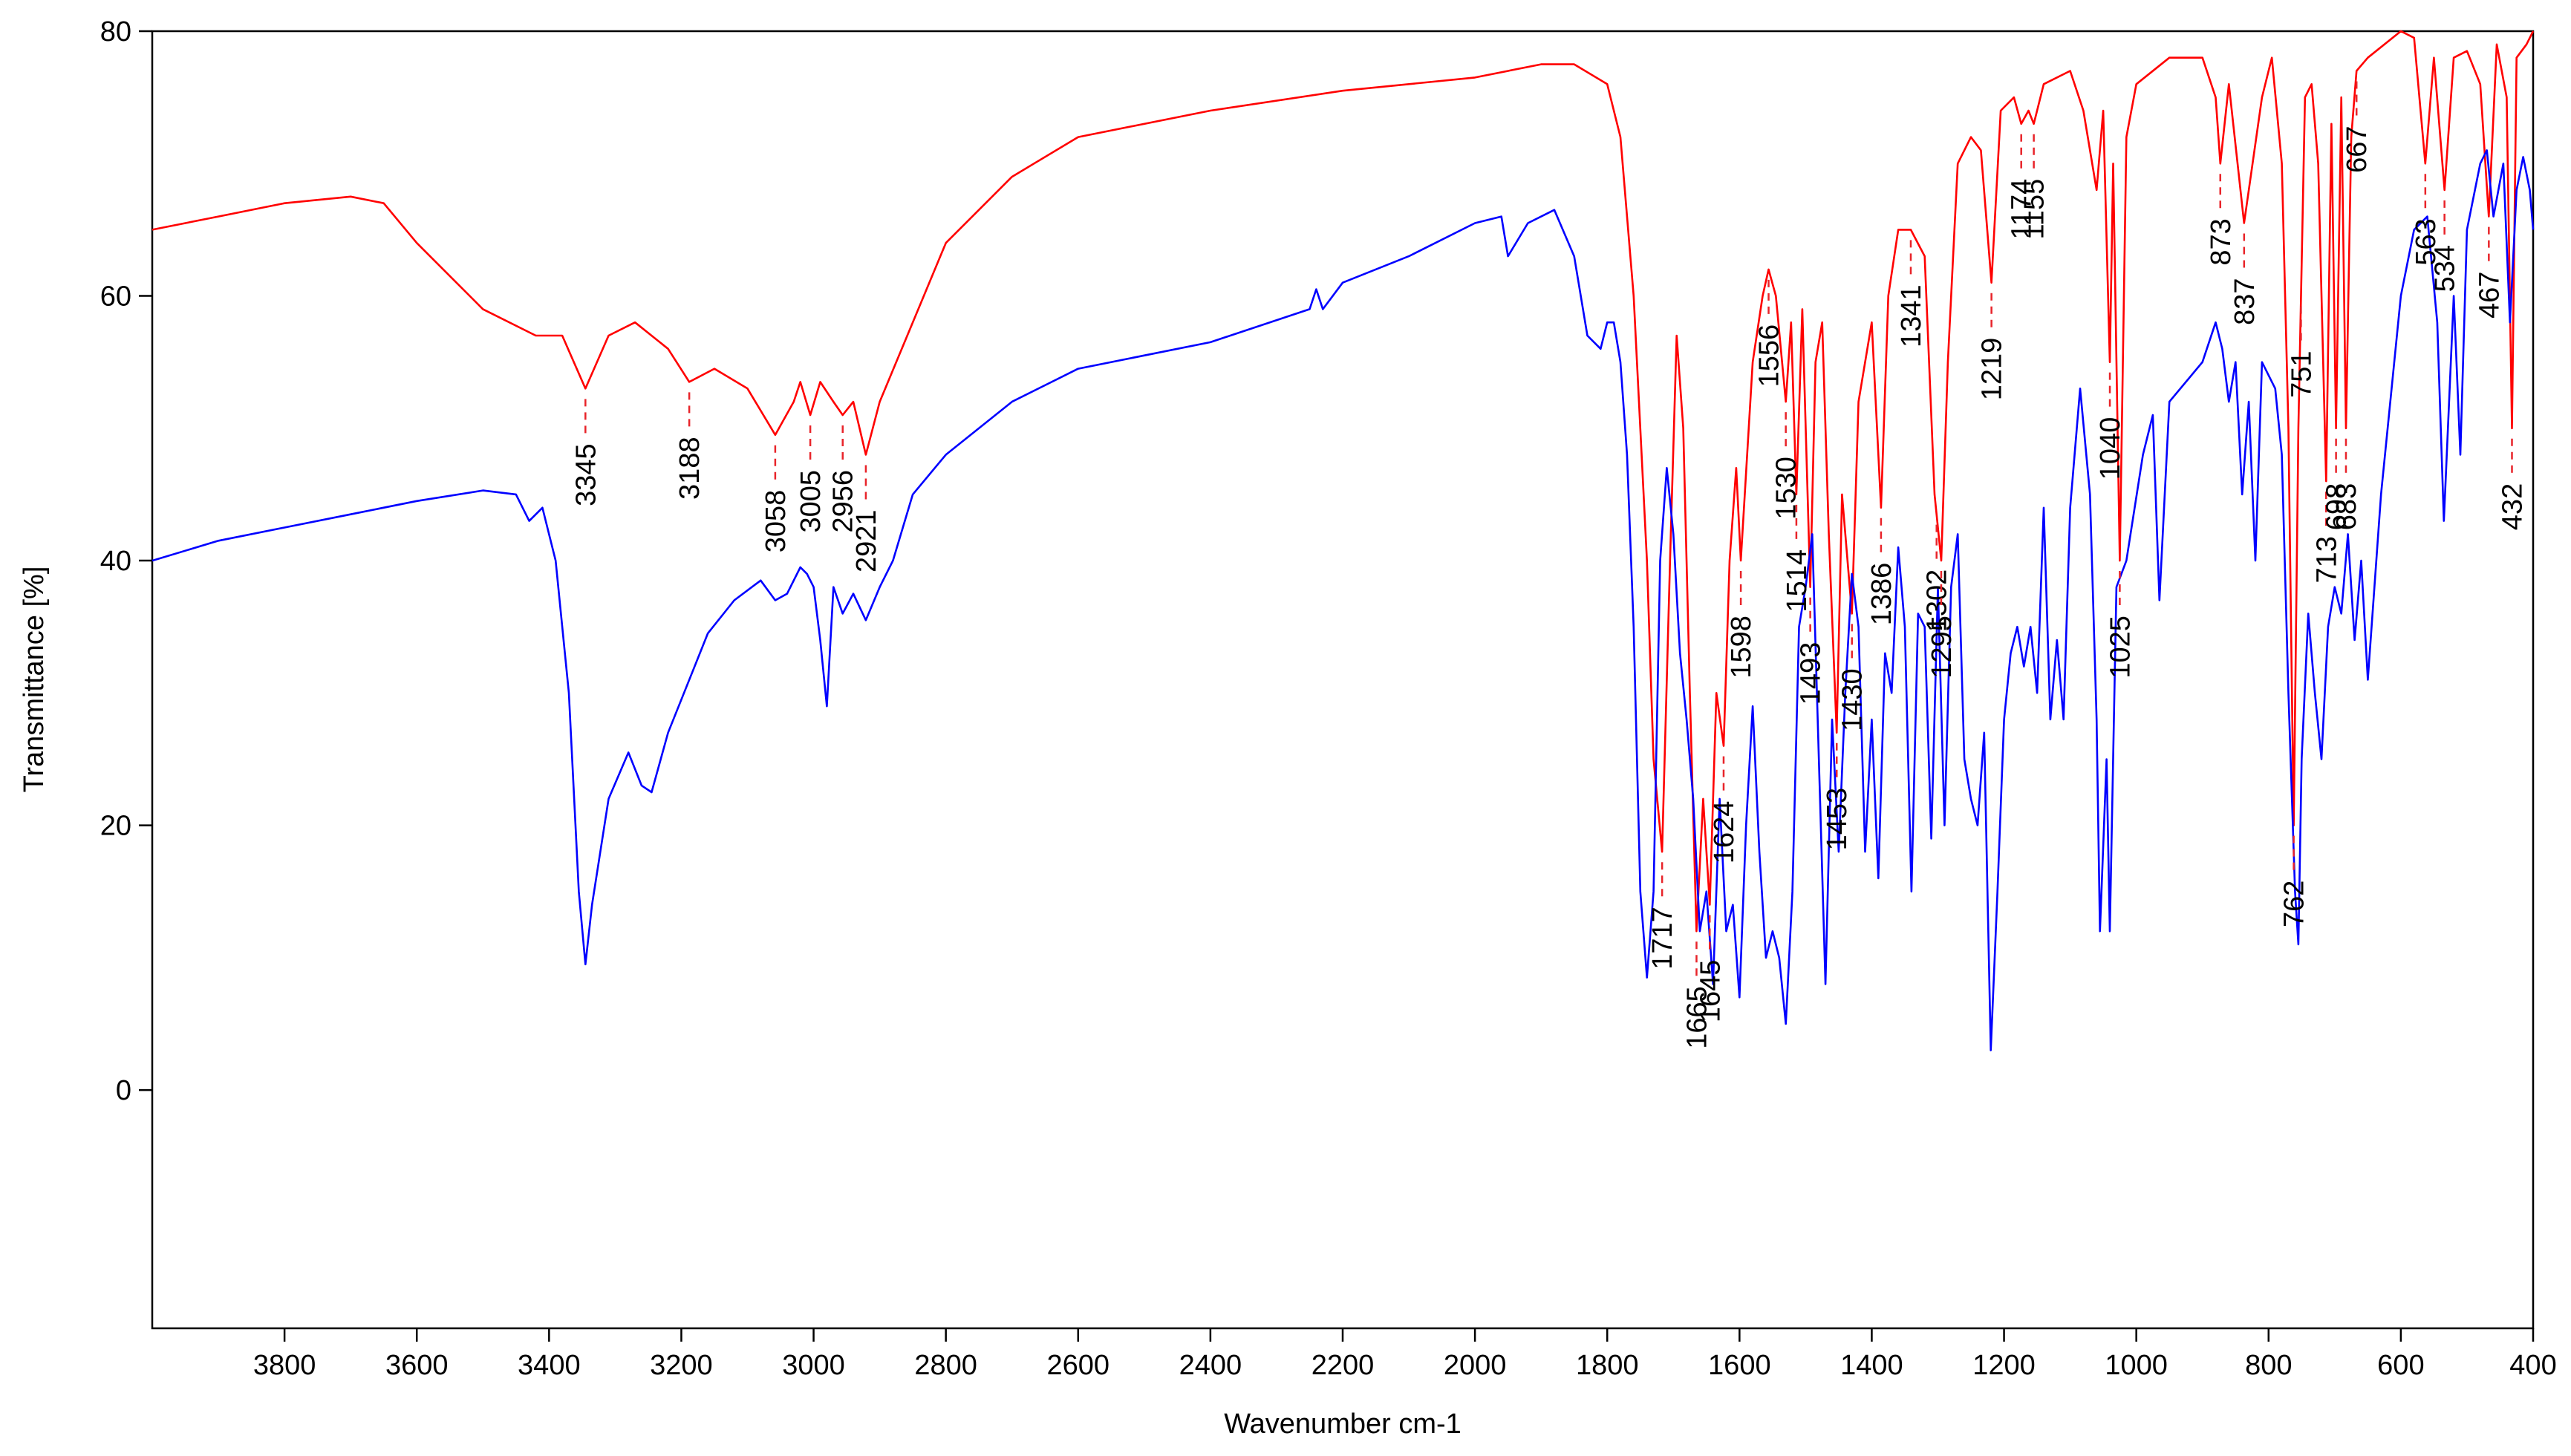  I want to click on peak-label: 1174, so click(2022, 210).